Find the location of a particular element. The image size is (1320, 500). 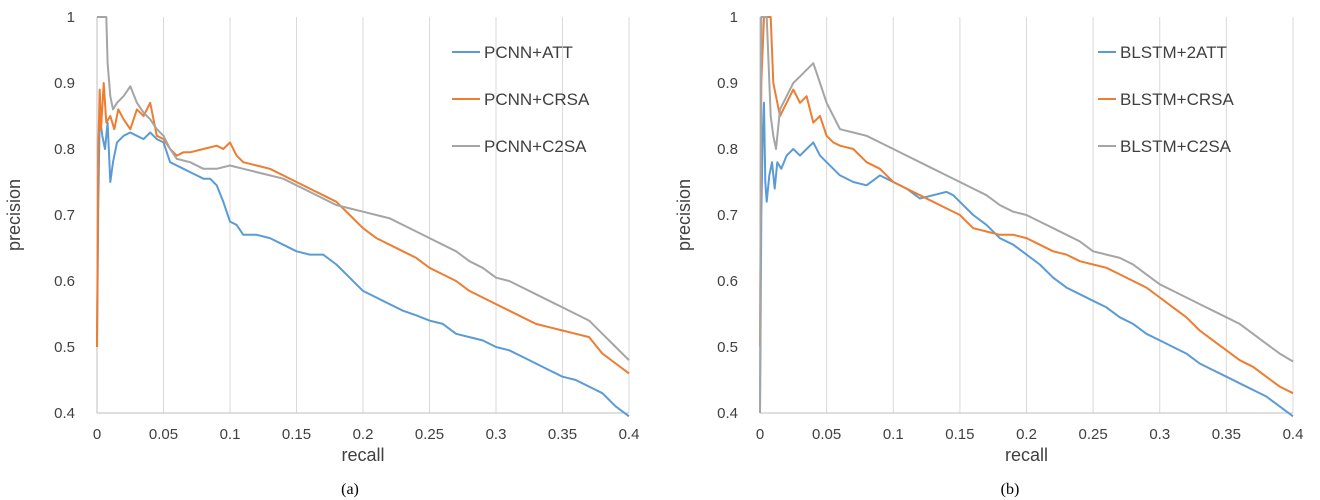

figure-caption: (a) is located at coordinates (350, 489).